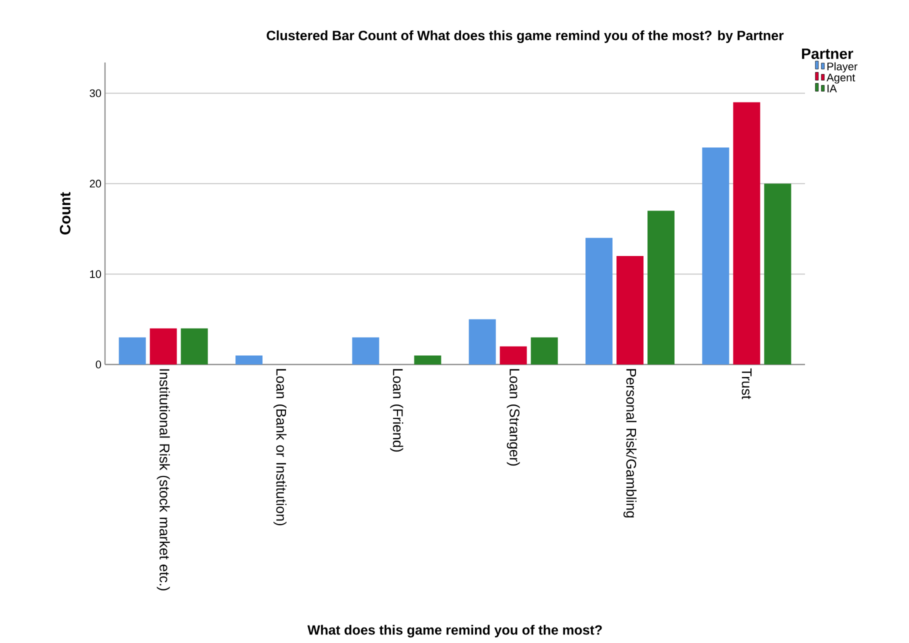  What do you see at coordinates (397, 410) in the screenshot?
I see `x-tick-label: Loan (Friend)` at bounding box center [397, 410].